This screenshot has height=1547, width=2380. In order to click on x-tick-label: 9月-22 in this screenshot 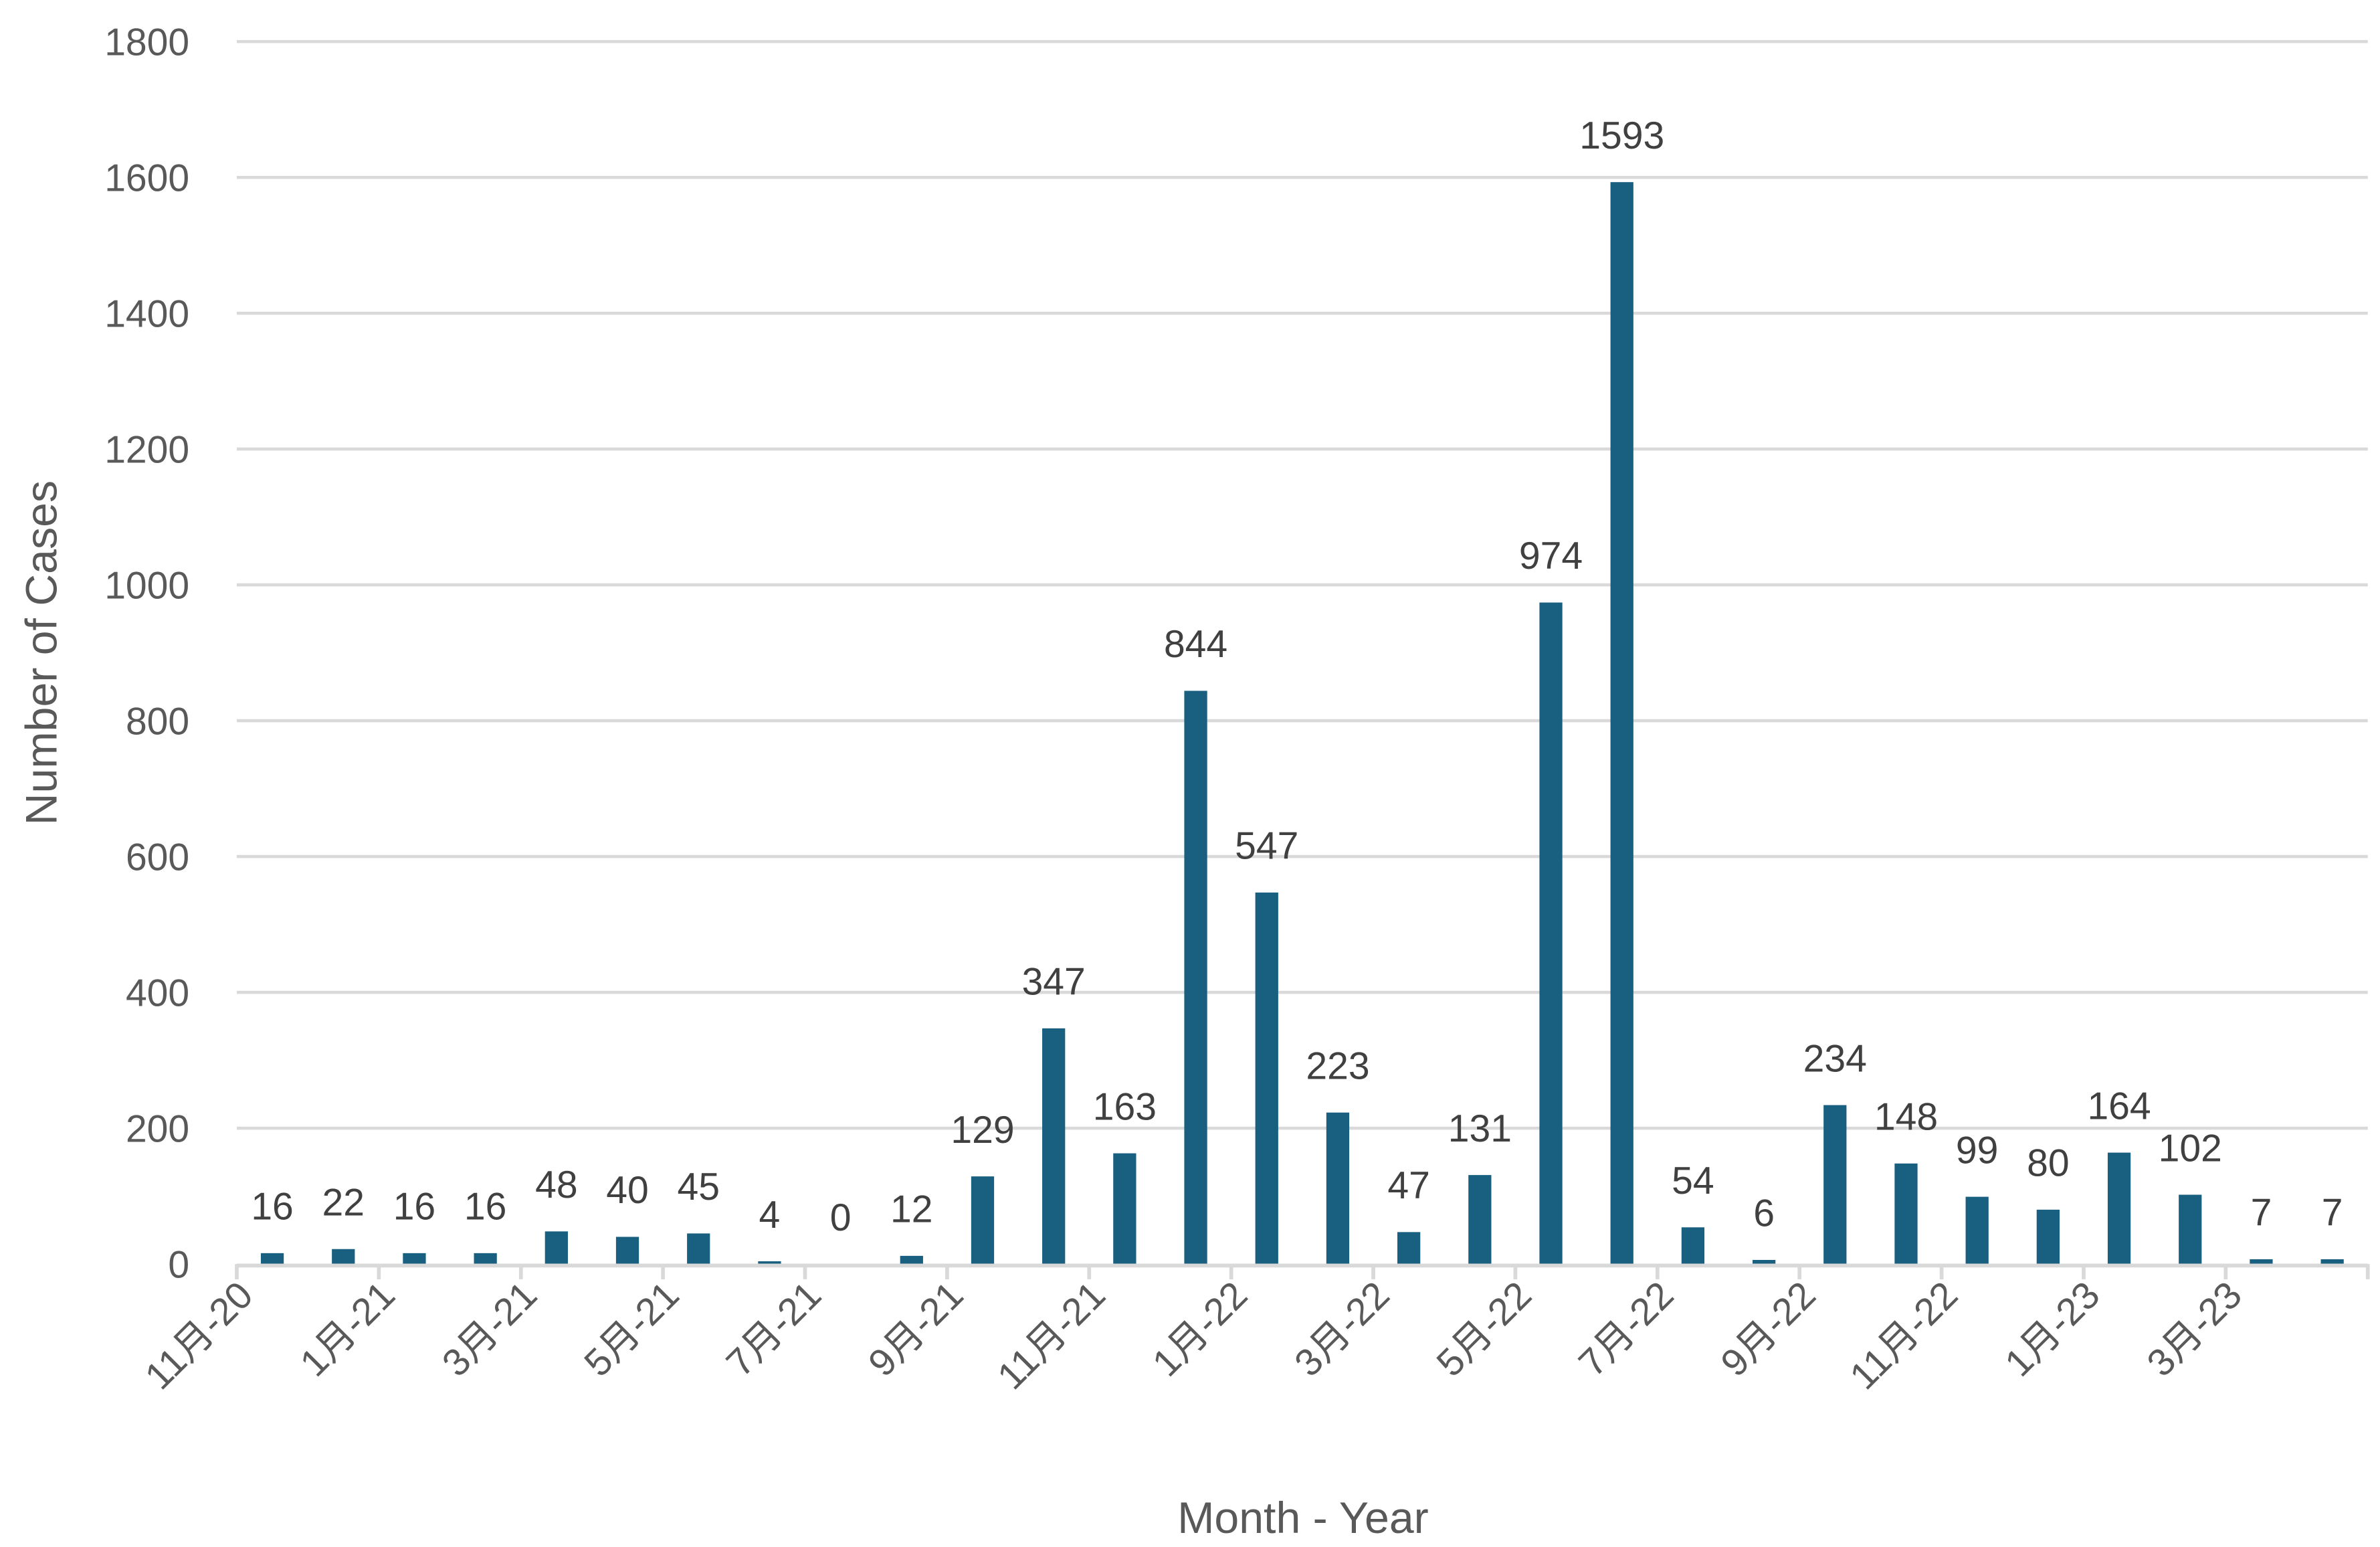, I will do `click(1767, 1328)`.